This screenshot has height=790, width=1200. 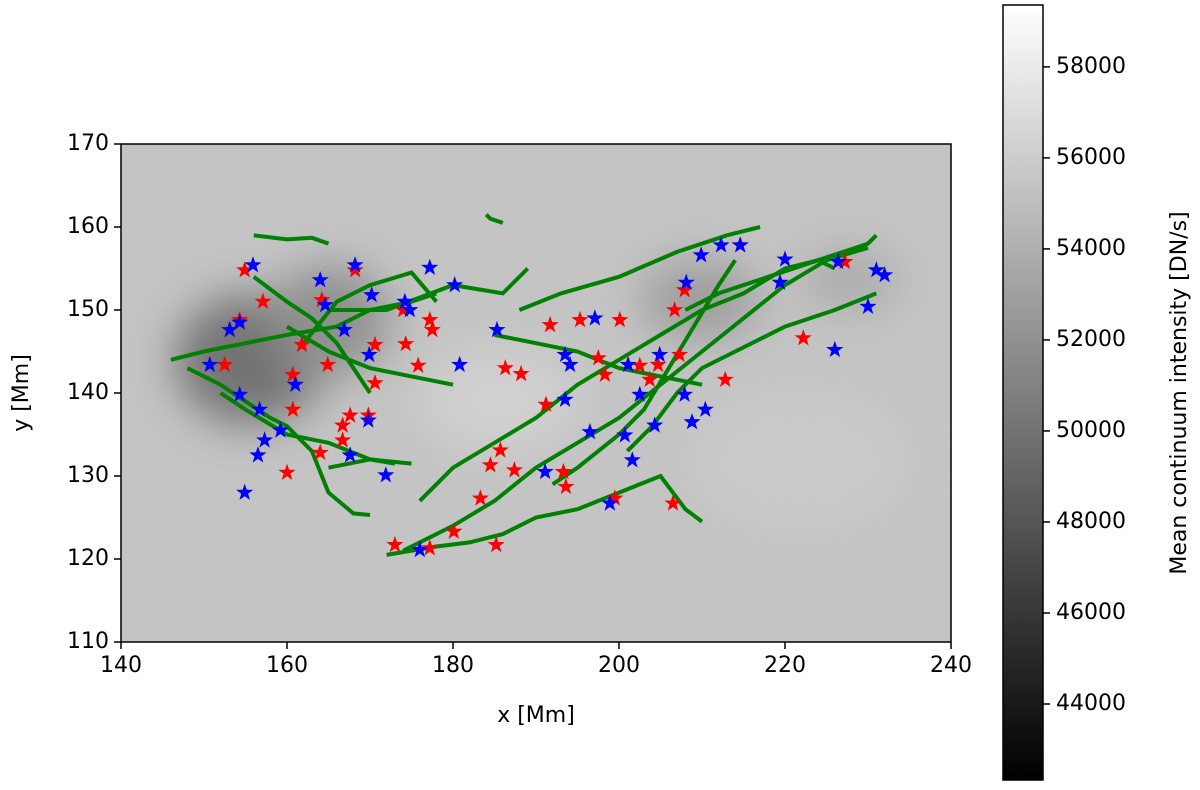 I want to click on y-tick-label: 120, so click(x=88, y=558).